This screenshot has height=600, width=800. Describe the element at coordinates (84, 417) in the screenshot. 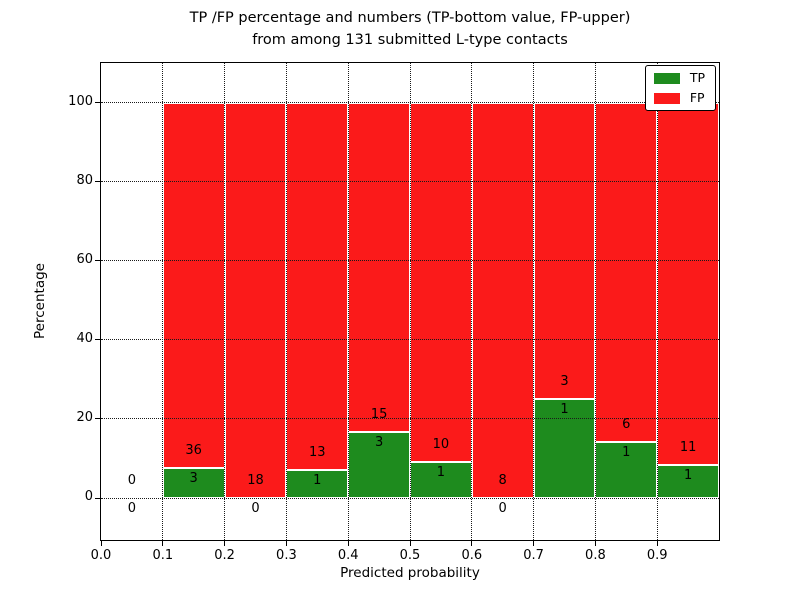

I see `y-tick-label-20: 20` at that location.